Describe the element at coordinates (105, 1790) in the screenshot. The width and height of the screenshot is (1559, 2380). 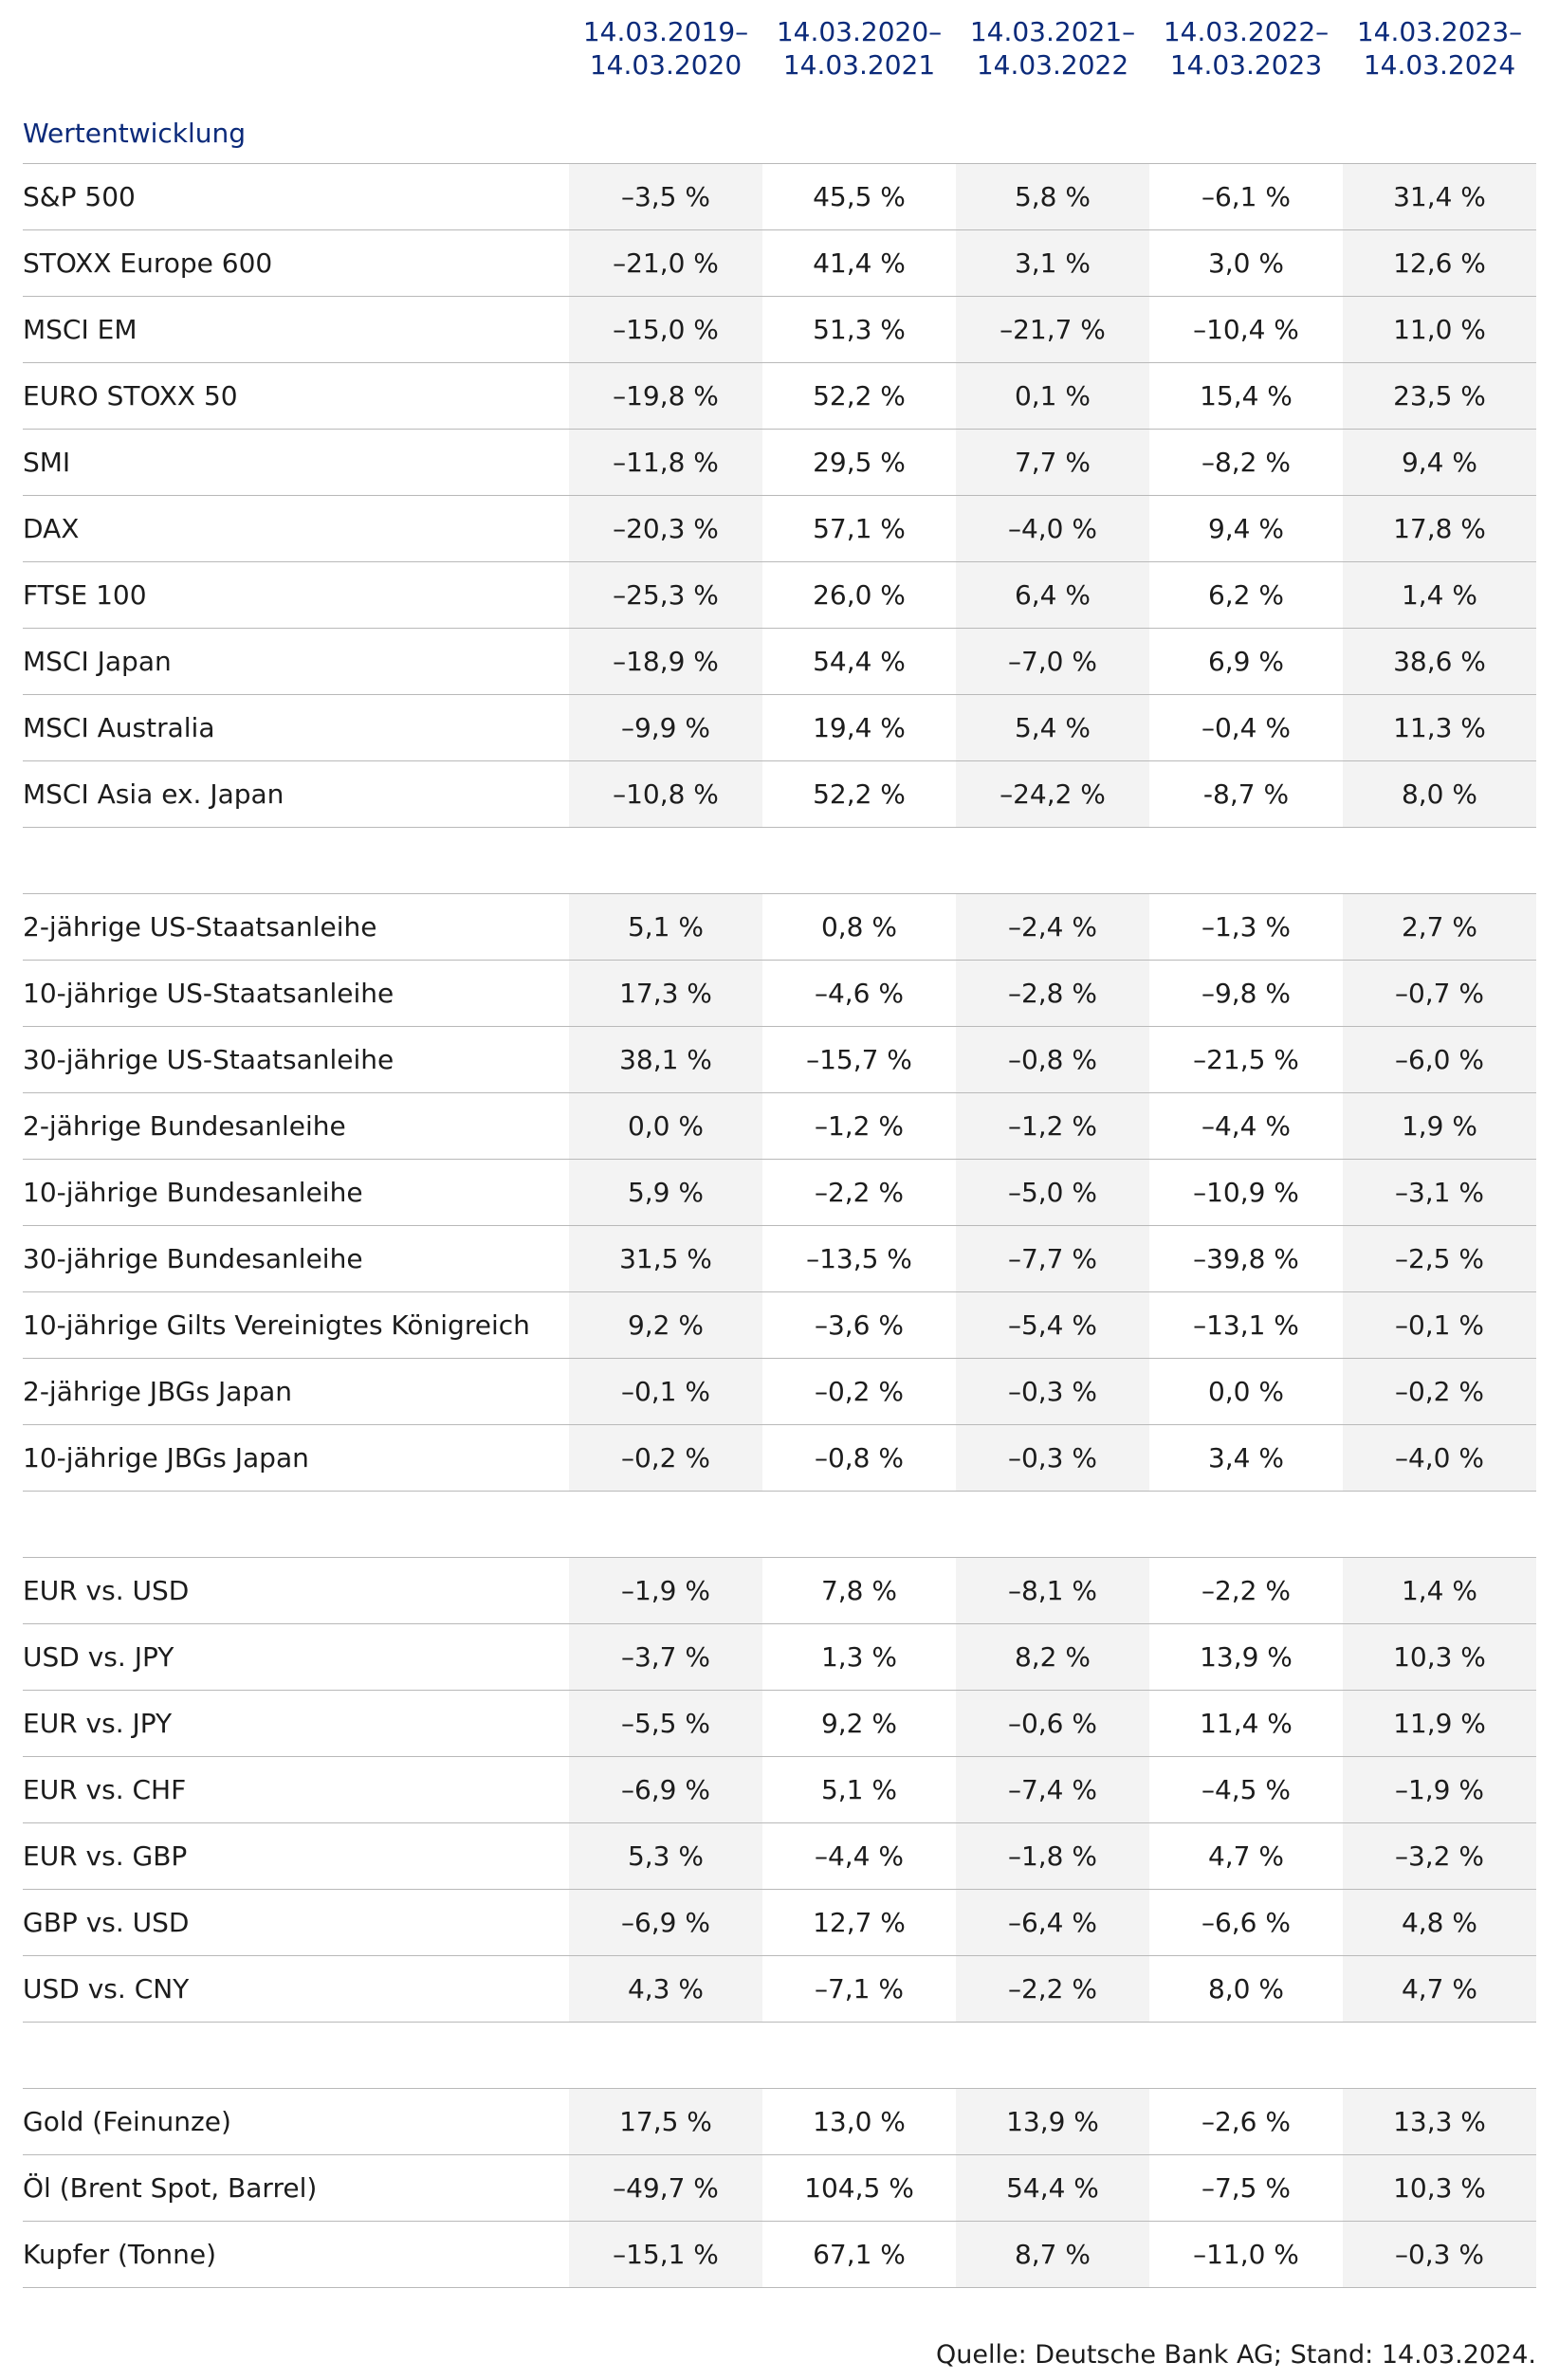
I see `row-label: EUR vs. CHF` at that location.